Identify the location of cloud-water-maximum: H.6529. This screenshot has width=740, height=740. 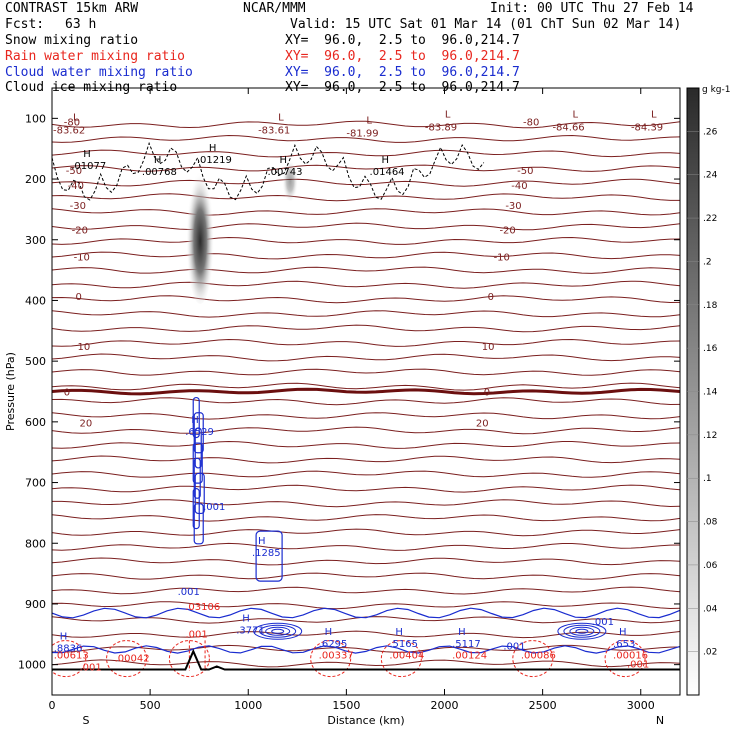
(199, 426).